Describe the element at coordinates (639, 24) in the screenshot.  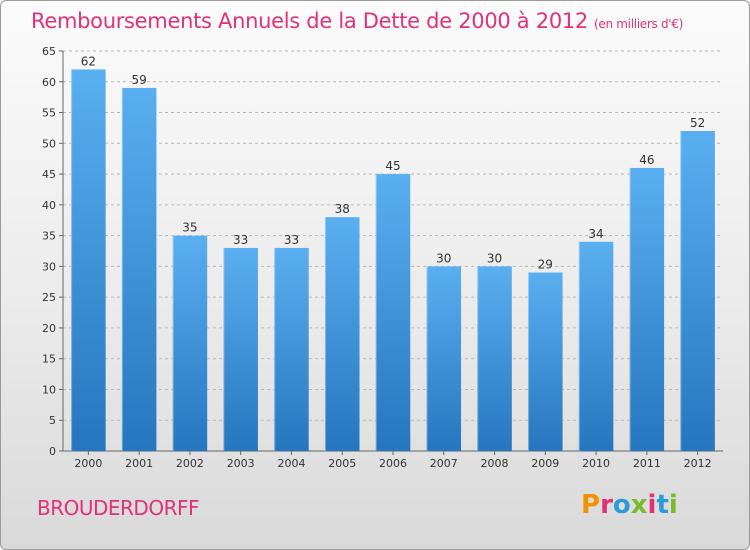
I see `chart-subtitle: (en milliers d'€)` at that location.